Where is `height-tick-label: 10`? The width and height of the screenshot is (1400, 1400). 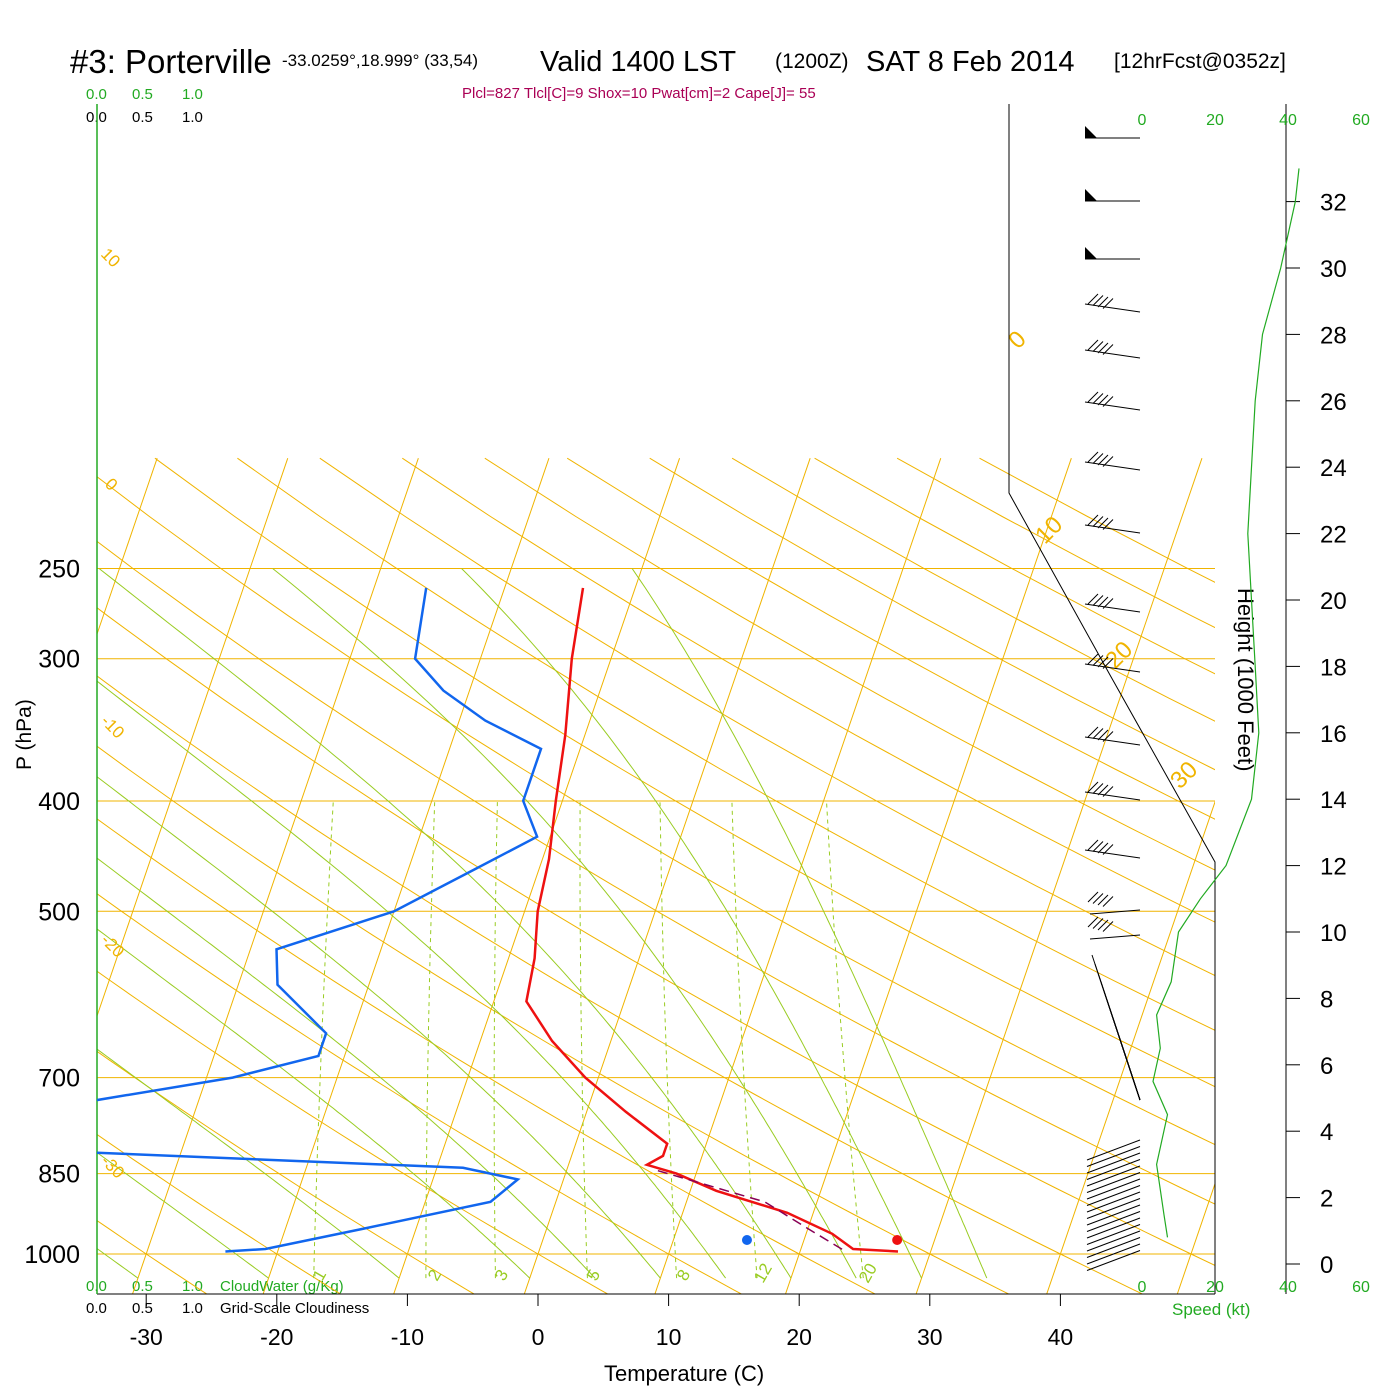
height-tick-label: 10 is located at coordinates (1333, 933).